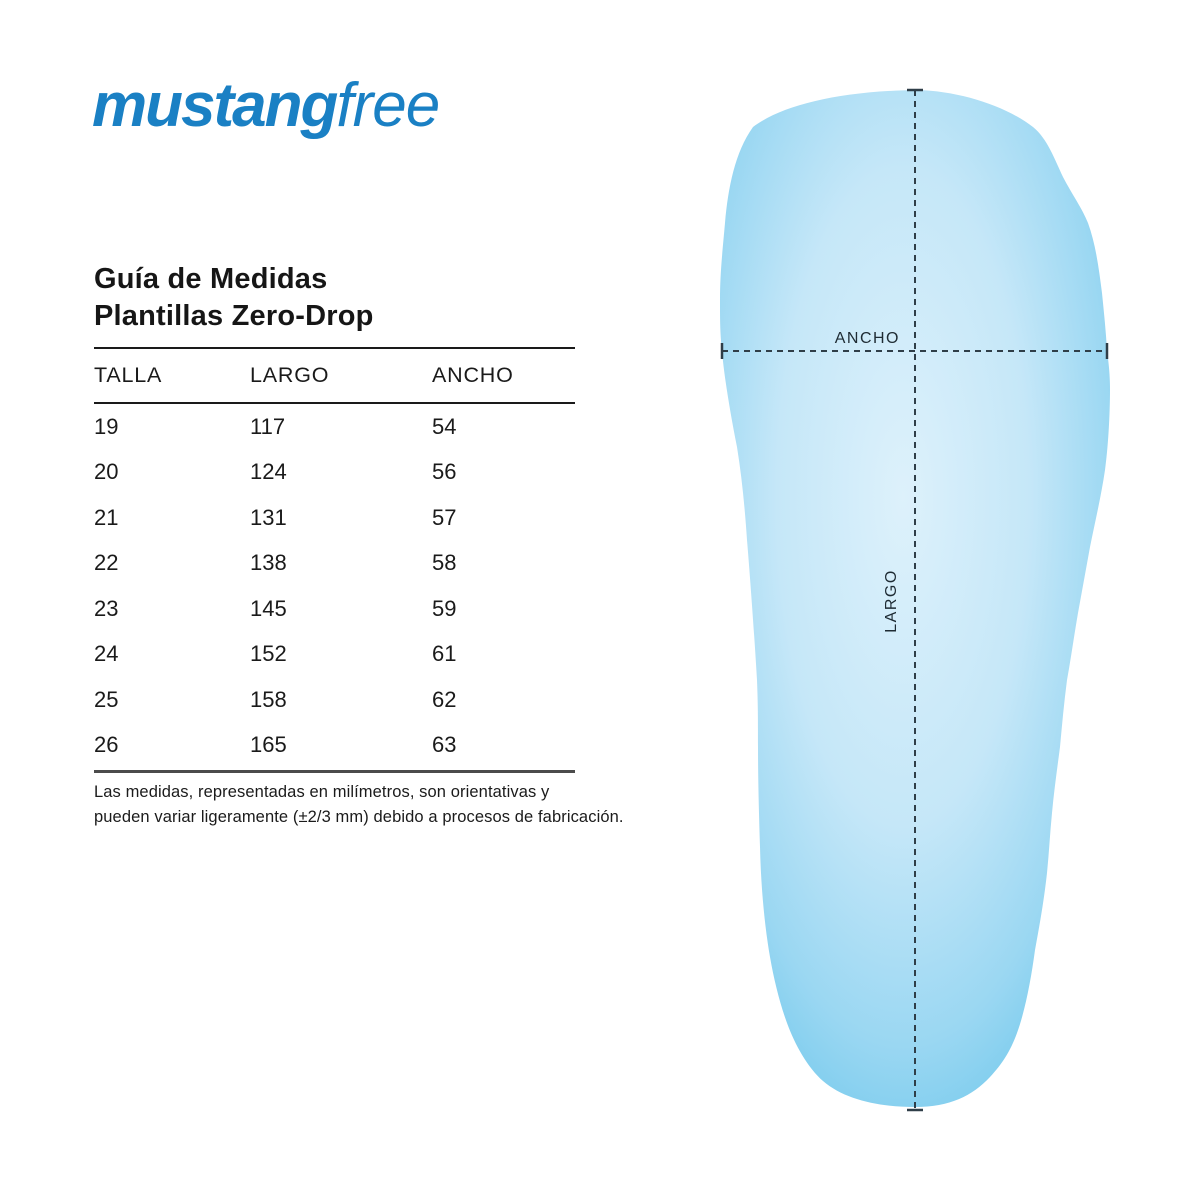 The height and width of the screenshot is (1200, 1200). I want to click on cell-ancho: 56, so click(444, 472).